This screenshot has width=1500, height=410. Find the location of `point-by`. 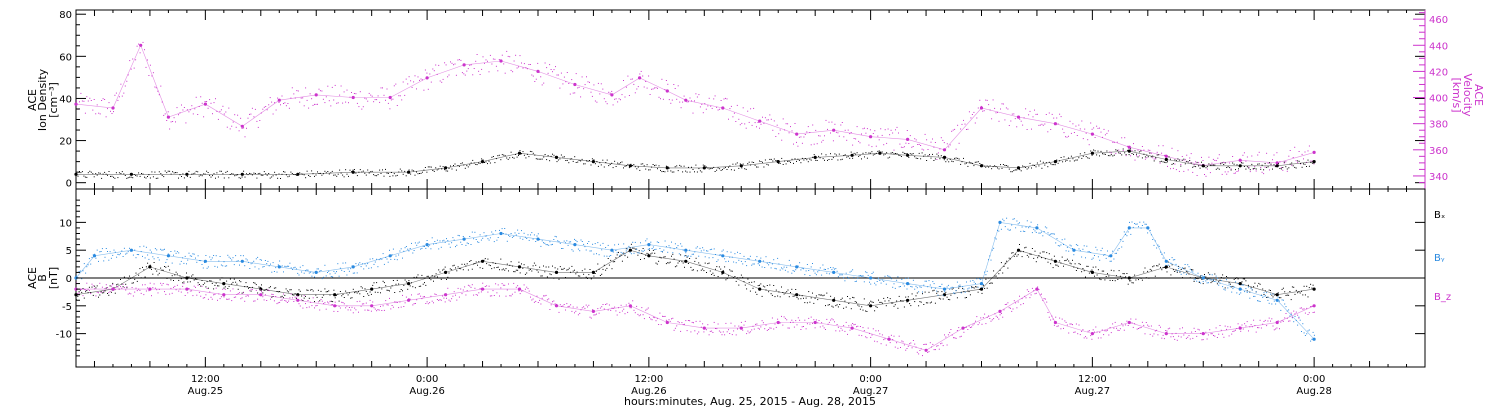

point-by is located at coordinates (649, 245).